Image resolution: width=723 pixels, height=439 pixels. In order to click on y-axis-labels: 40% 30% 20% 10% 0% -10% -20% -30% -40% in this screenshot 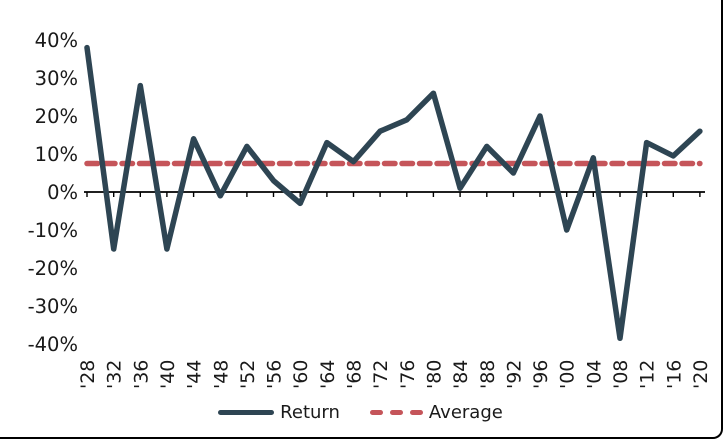, I will do `click(53, 192)`.